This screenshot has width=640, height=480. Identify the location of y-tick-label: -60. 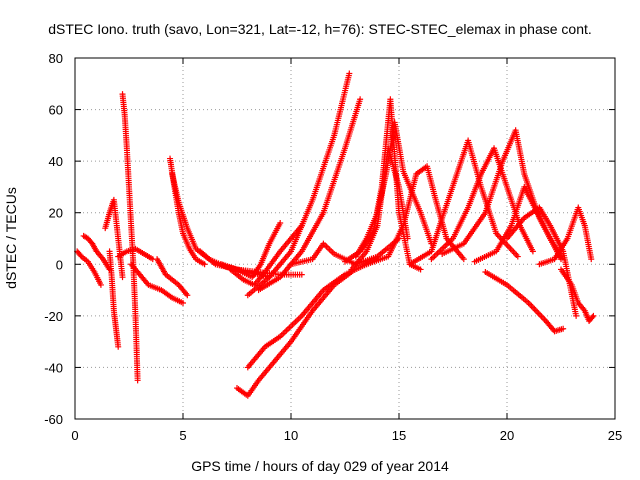
(53, 419).